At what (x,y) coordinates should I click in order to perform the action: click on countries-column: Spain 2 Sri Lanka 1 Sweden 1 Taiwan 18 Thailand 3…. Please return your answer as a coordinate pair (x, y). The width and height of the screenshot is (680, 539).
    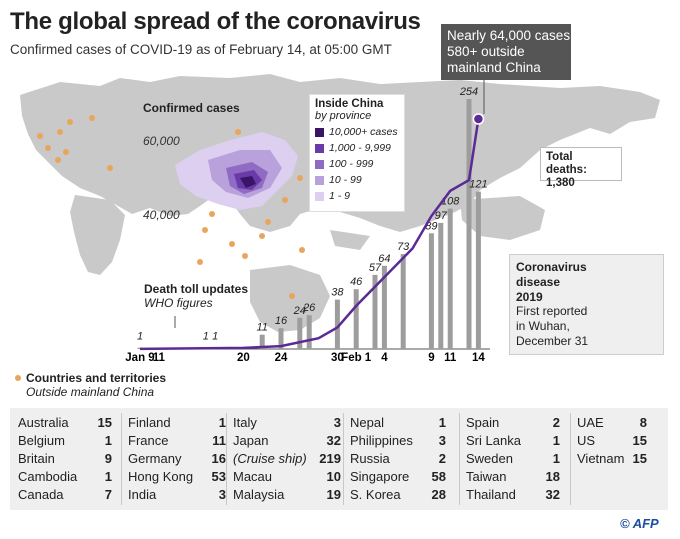
    Looking at the image, I should click on (513, 459).